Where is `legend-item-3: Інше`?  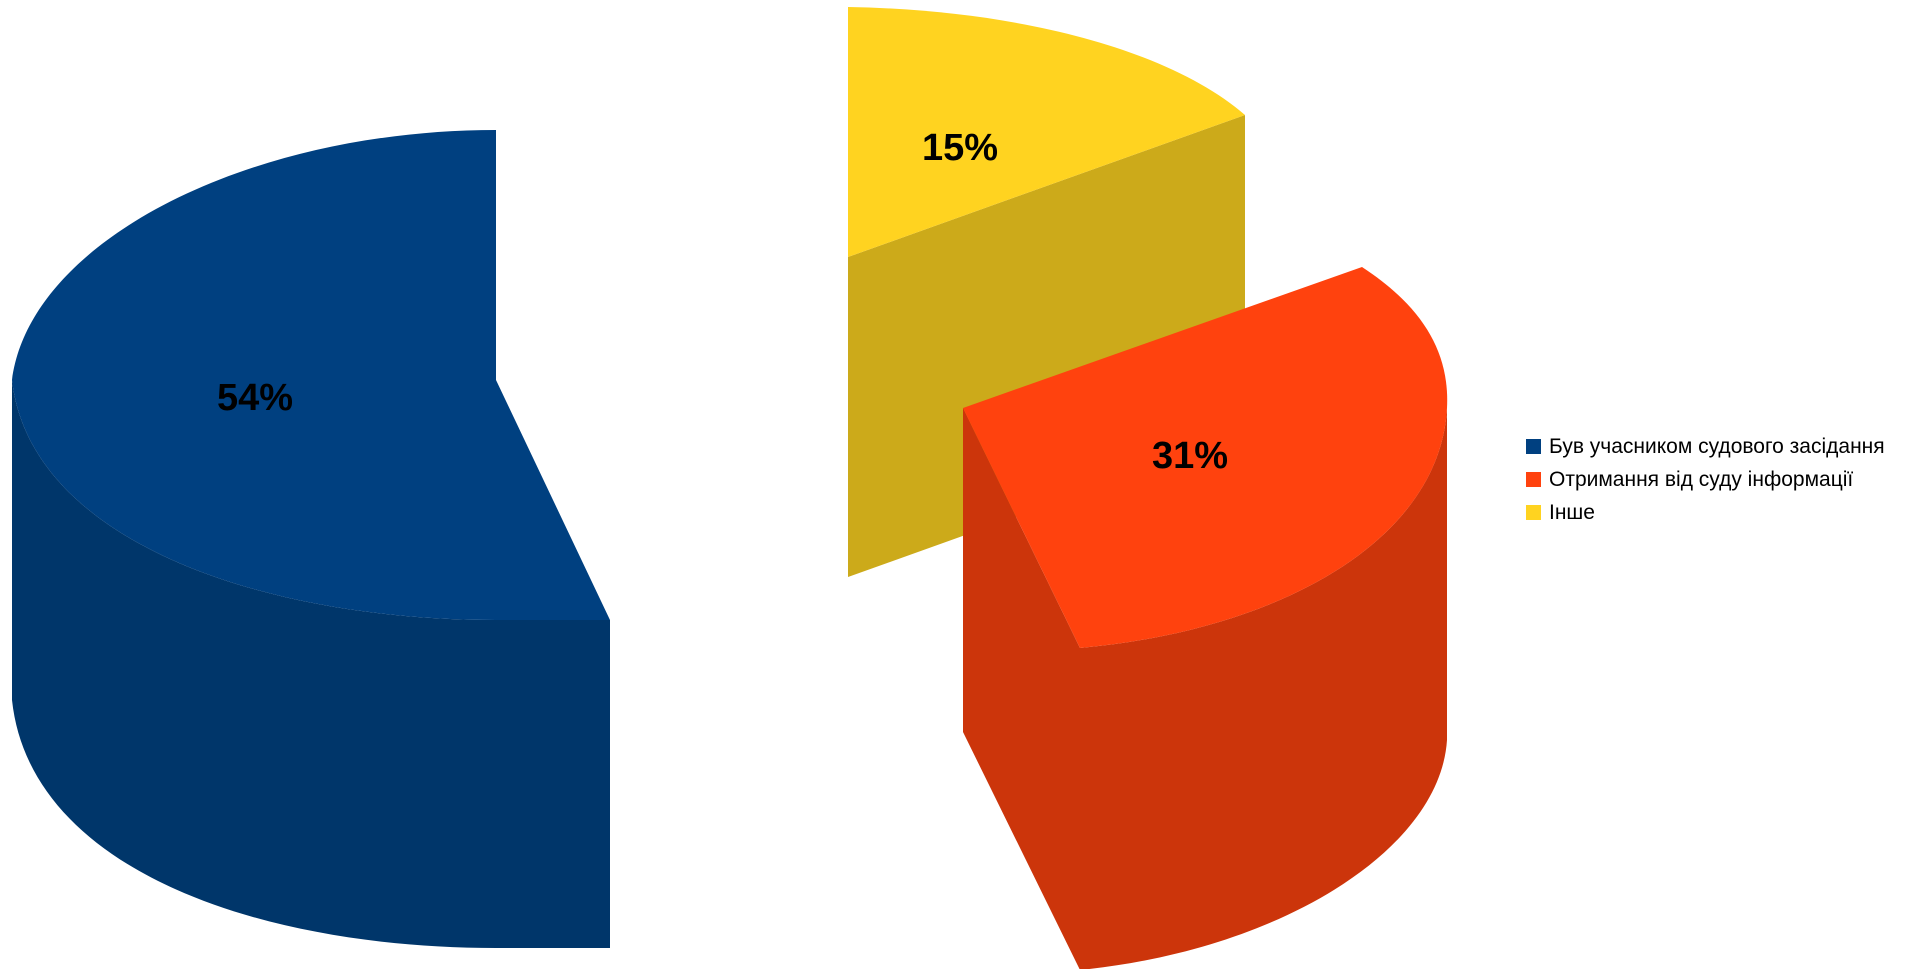 legend-item-3: Інше is located at coordinates (1705, 512).